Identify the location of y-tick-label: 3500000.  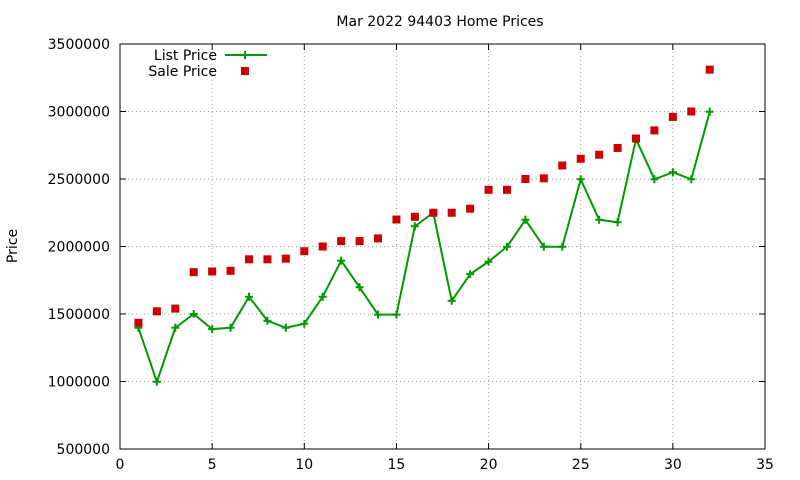
(79, 45).